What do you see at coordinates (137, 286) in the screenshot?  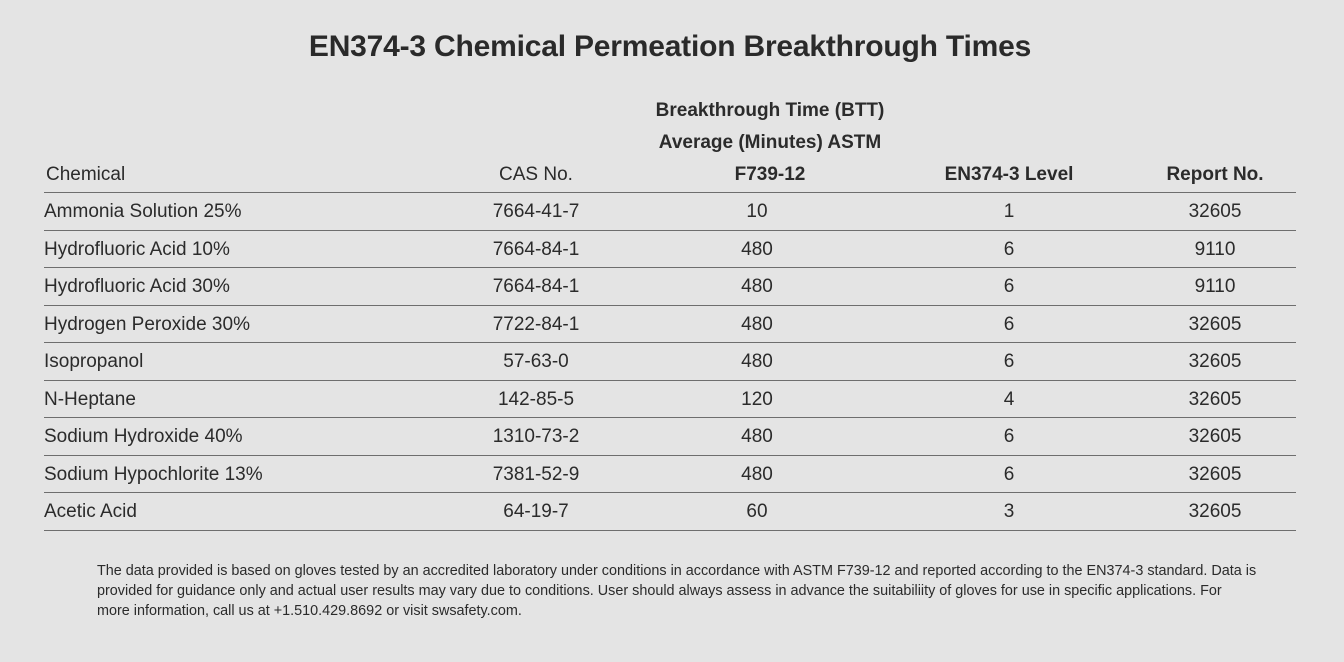 I see `cell-chemical: Hydrofluoric Acid 30%` at bounding box center [137, 286].